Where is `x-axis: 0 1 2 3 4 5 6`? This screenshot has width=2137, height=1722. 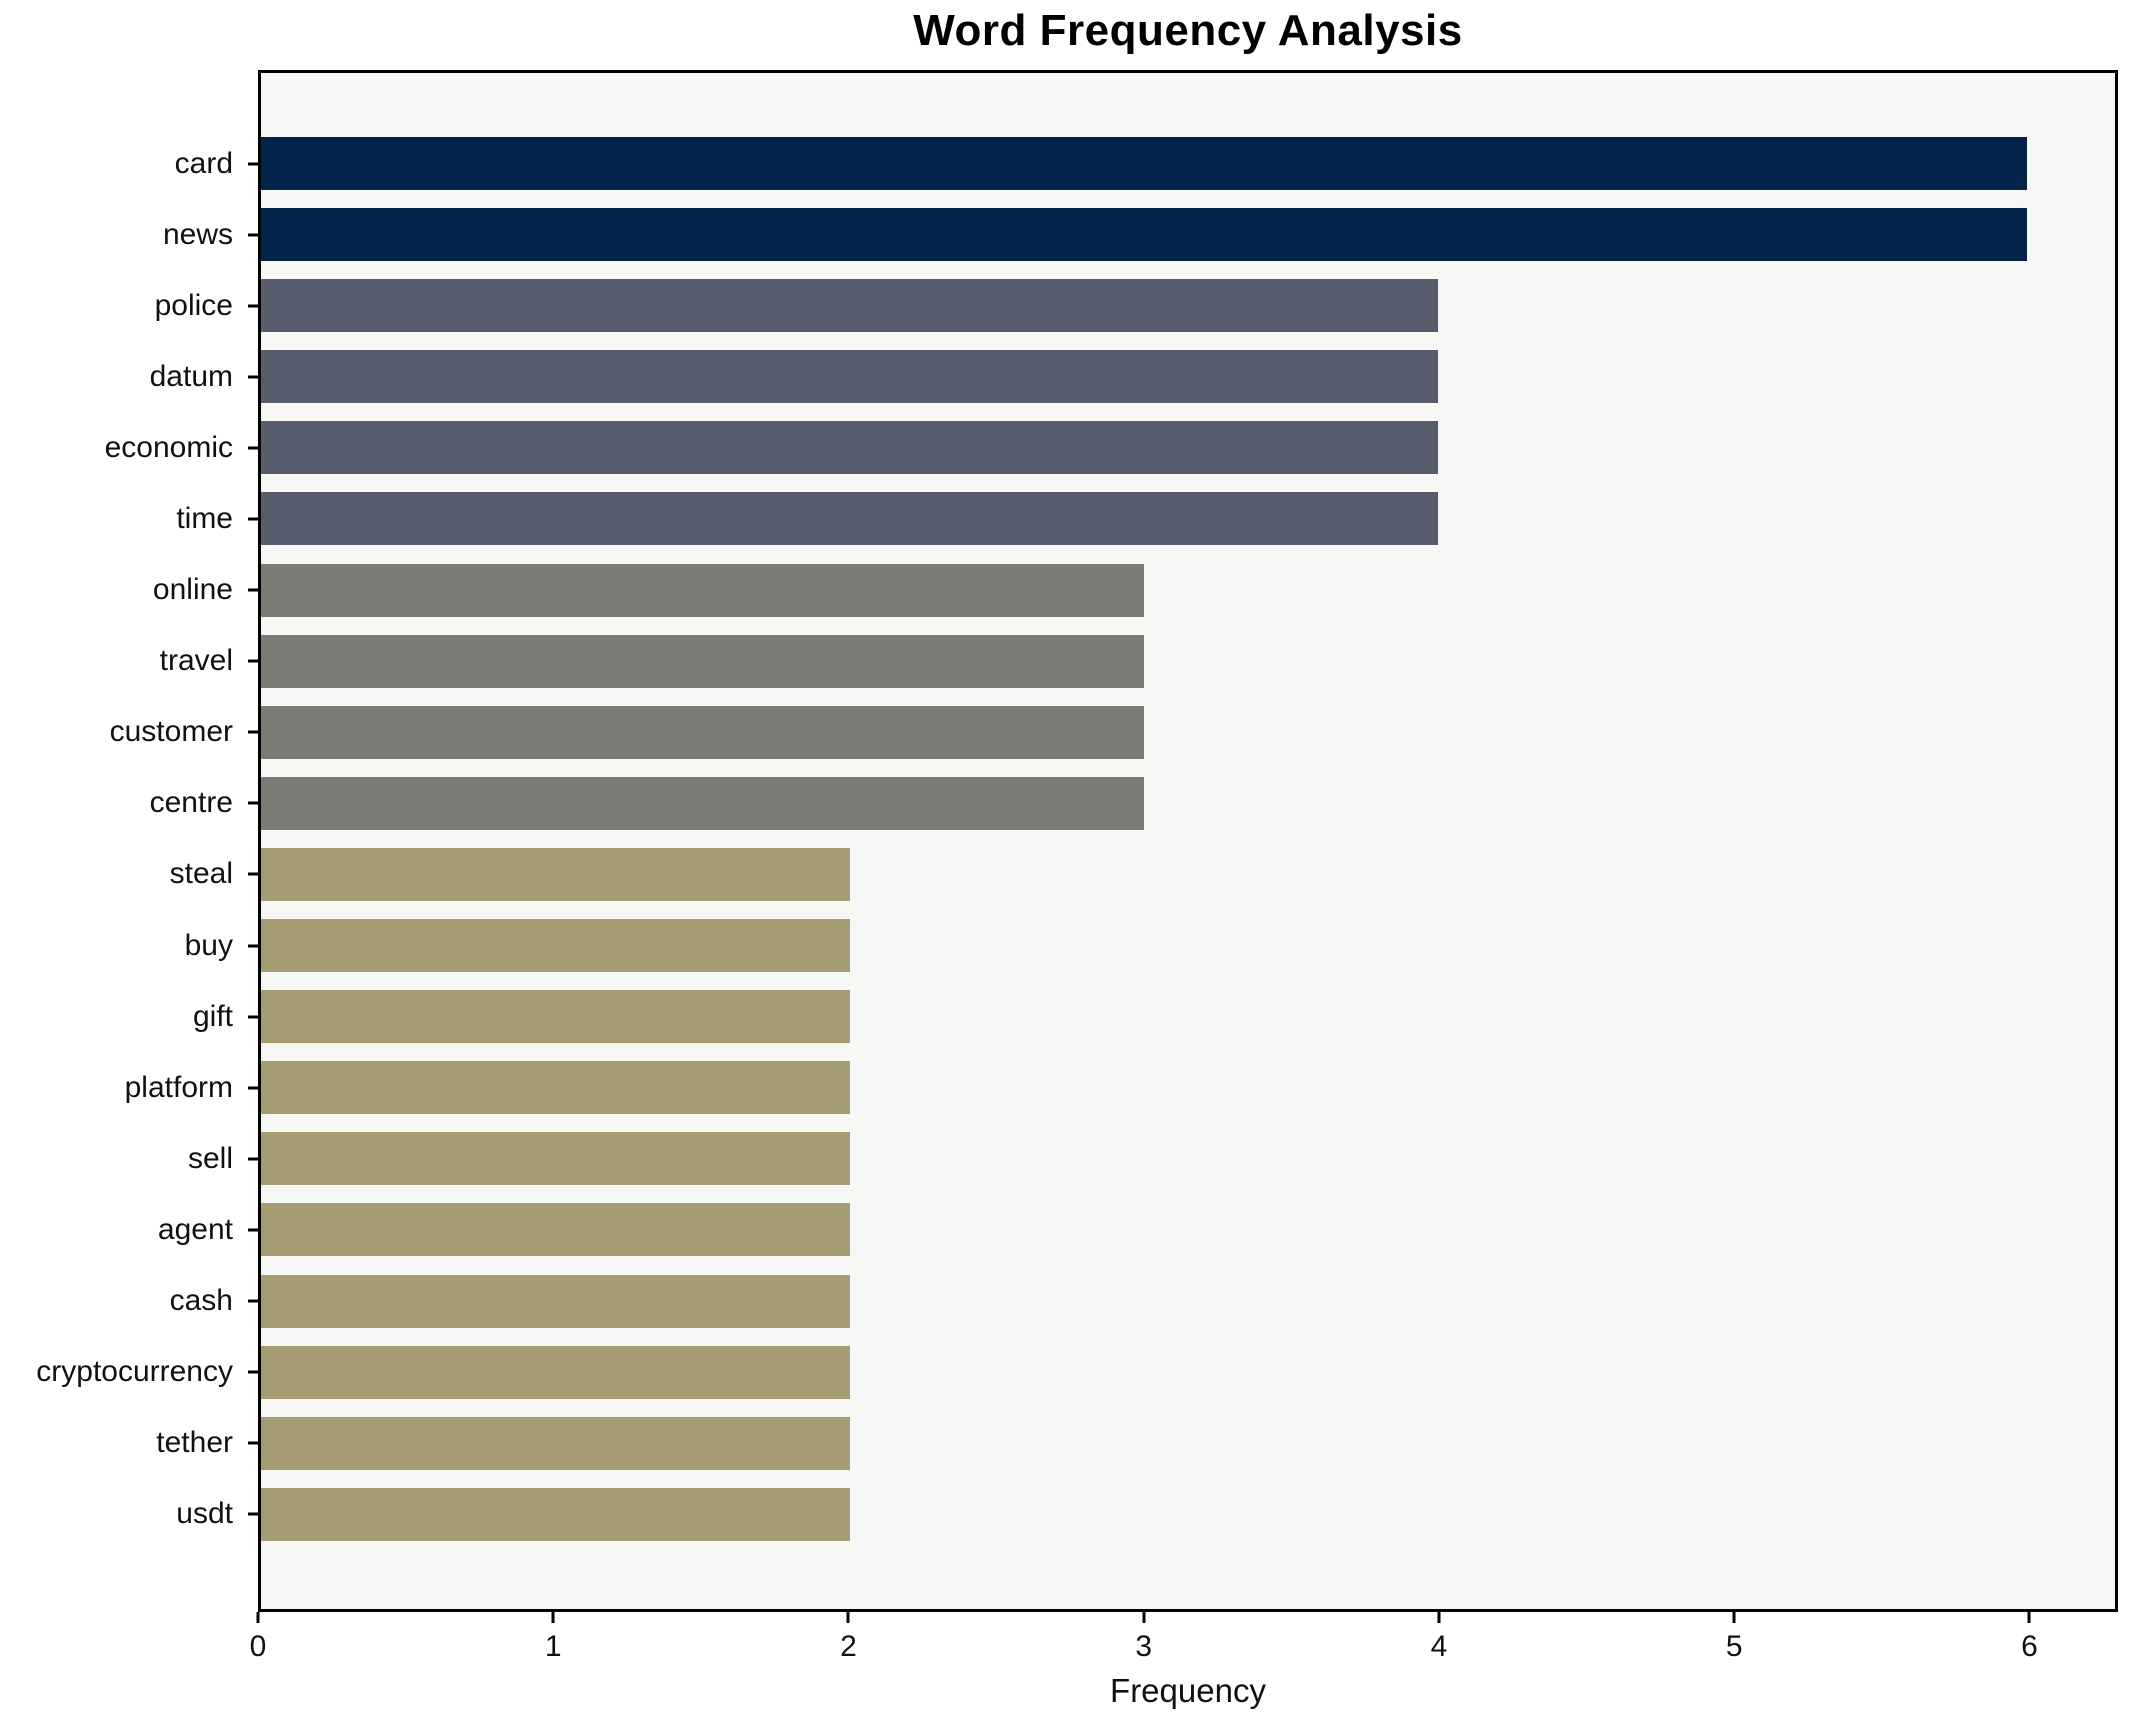 x-axis: 0 1 2 3 4 5 6 is located at coordinates (1184, 1652).